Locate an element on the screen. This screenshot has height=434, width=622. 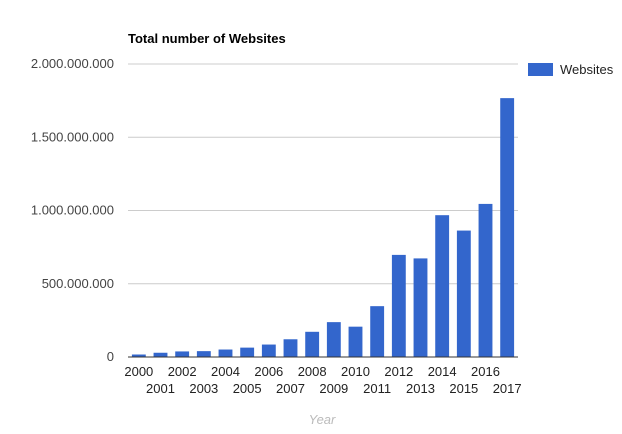
x-tick-label: 2017 is located at coordinates (507, 388).